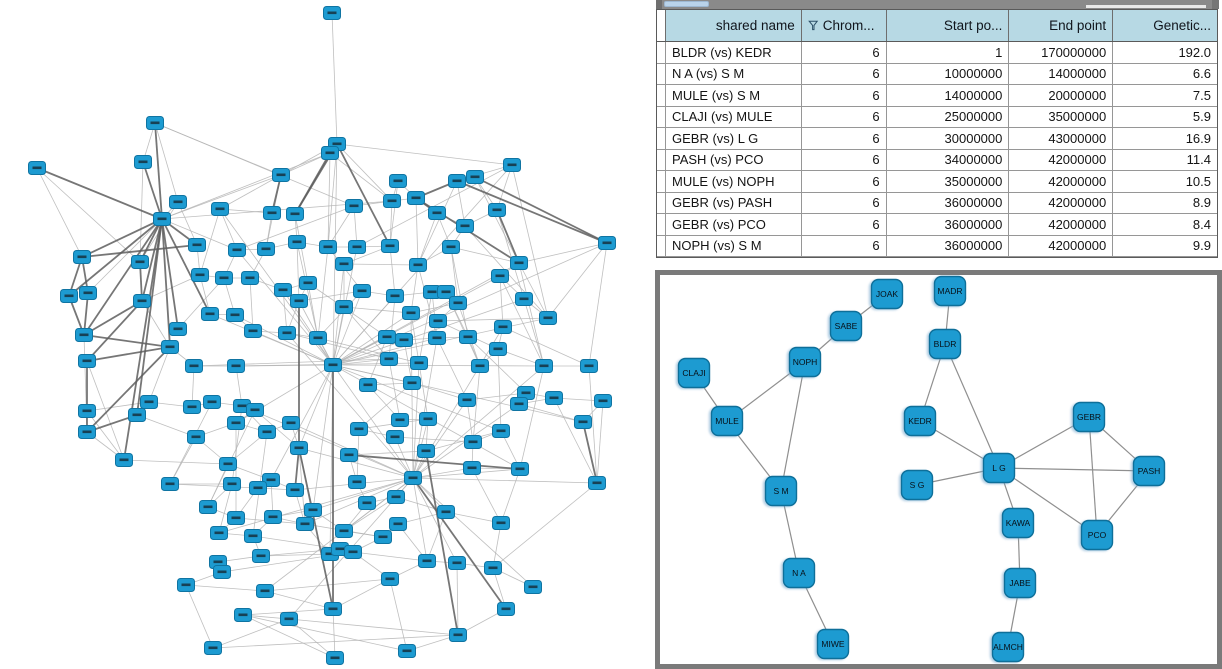 This screenshot has height=669, width=1222. What do you see at coordinates (833, 644) in the screenshot?
I see `network-node-miwe: MIWE` at bounding box center [833, 644].